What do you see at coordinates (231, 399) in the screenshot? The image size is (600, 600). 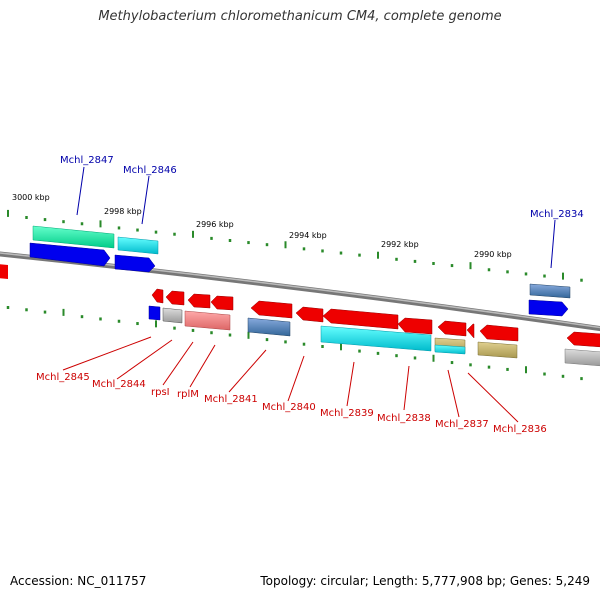 I see `label-mchl-2841: Mchl_2841` at bounding box center [231, 399].